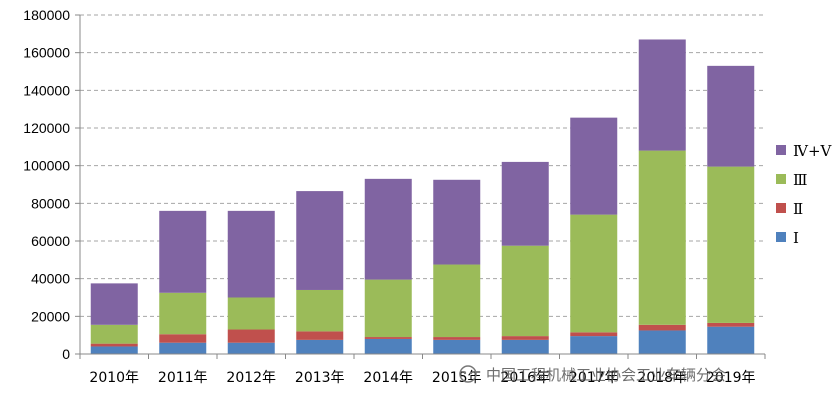  What do you see at coordinates (798, 209) in the screenshot?
I see `legend-label: Ⅱ` at bounding box center [798, 209].